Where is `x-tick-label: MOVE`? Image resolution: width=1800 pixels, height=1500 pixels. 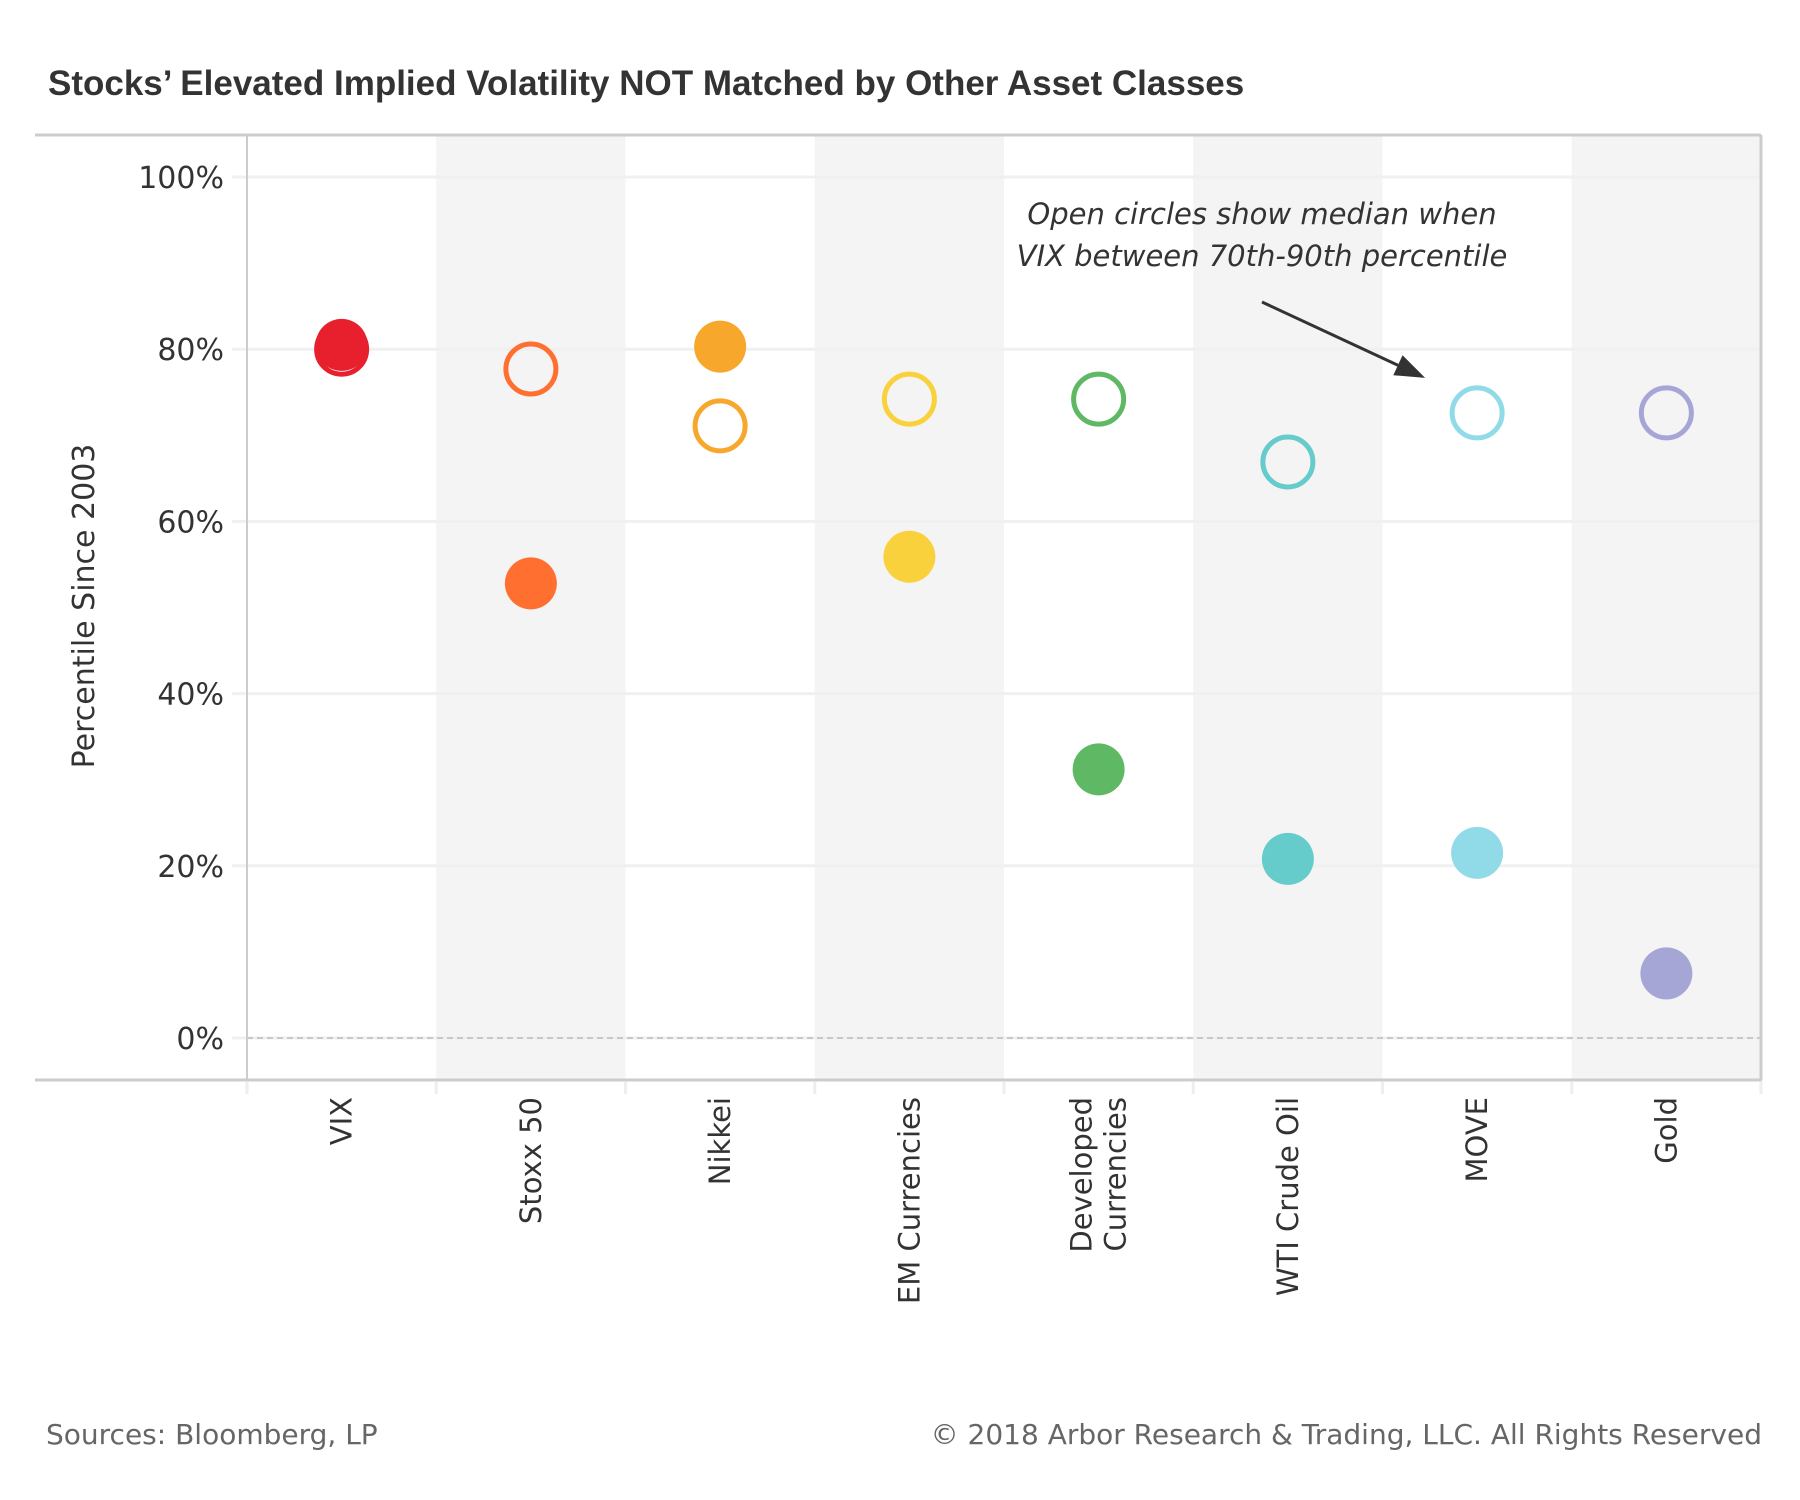 x-tick-label: MOVE is located at coordinates (1477, 1140).